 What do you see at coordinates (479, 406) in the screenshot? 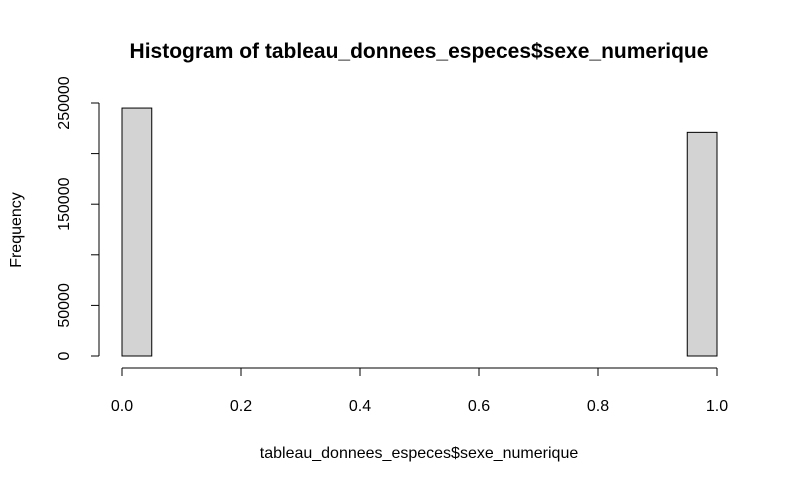
I see `x-tick-label: 0.6` at bounding box center [479, 406].